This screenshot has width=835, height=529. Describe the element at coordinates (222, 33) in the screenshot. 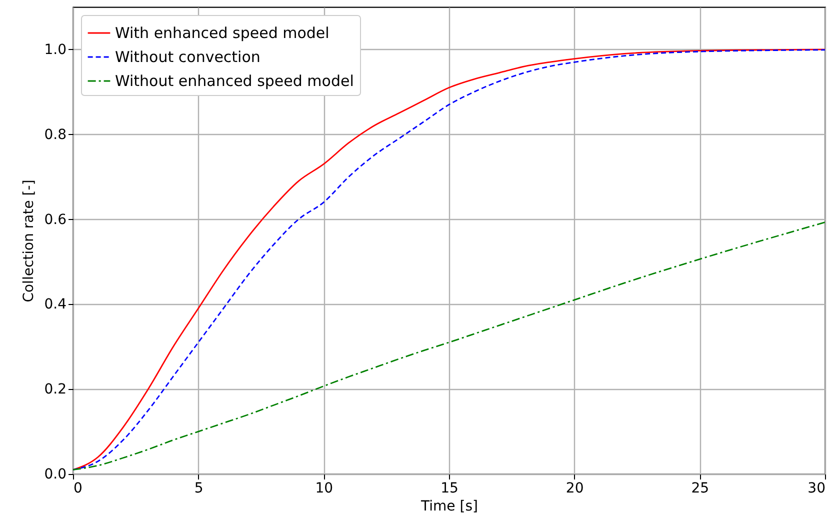

I see `legend-label: With enhanced speed model` at that location.